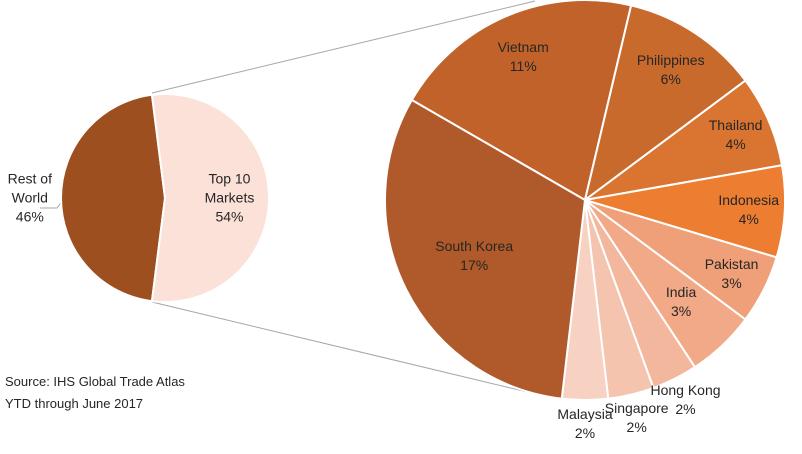 Image resolution: width=802 pixels, height=454 pixels. I want to click on slice-name: Thailand, so click(735, 125).